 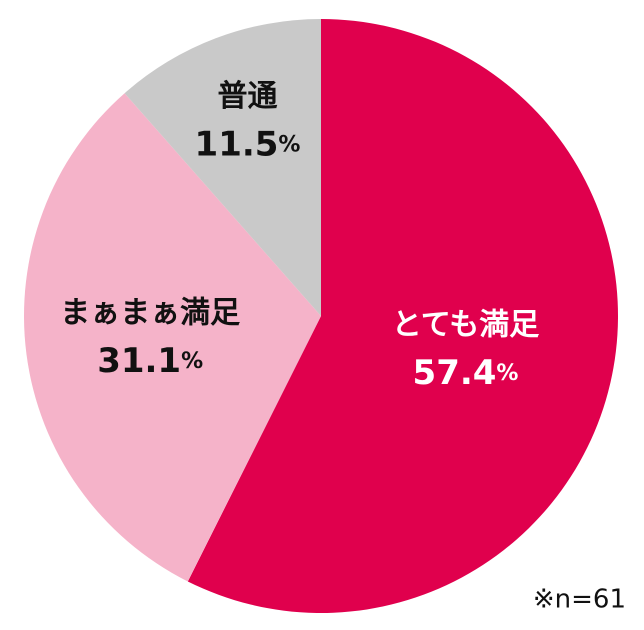 I want to click on value-label: 31.1%, so click(x=150, y=361).